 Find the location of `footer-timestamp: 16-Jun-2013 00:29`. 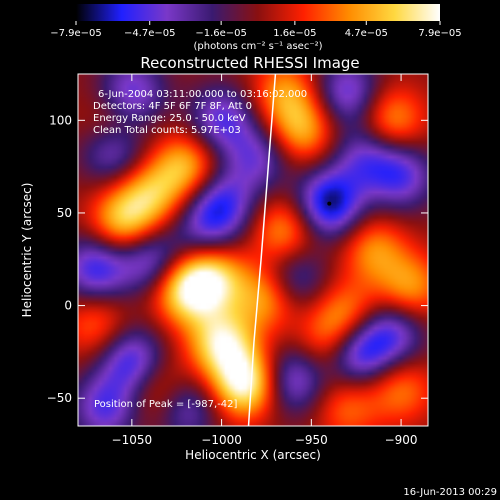

footer-timestamp: 16-Jun-2013 00:29 is located at coordinates (450, 492).